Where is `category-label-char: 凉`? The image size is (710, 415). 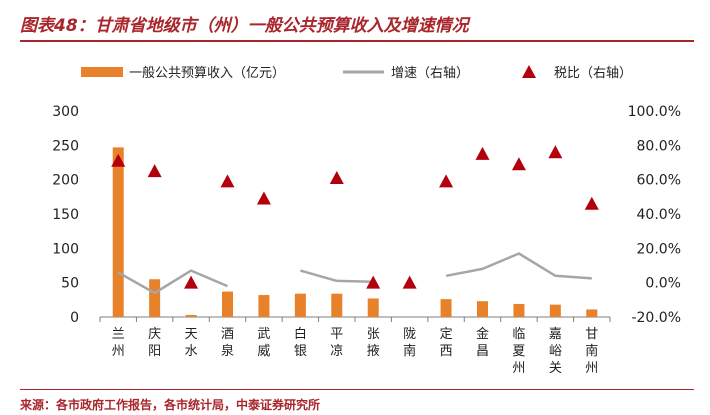
category-label-char: 凉 is located at coordinates (336, 351).